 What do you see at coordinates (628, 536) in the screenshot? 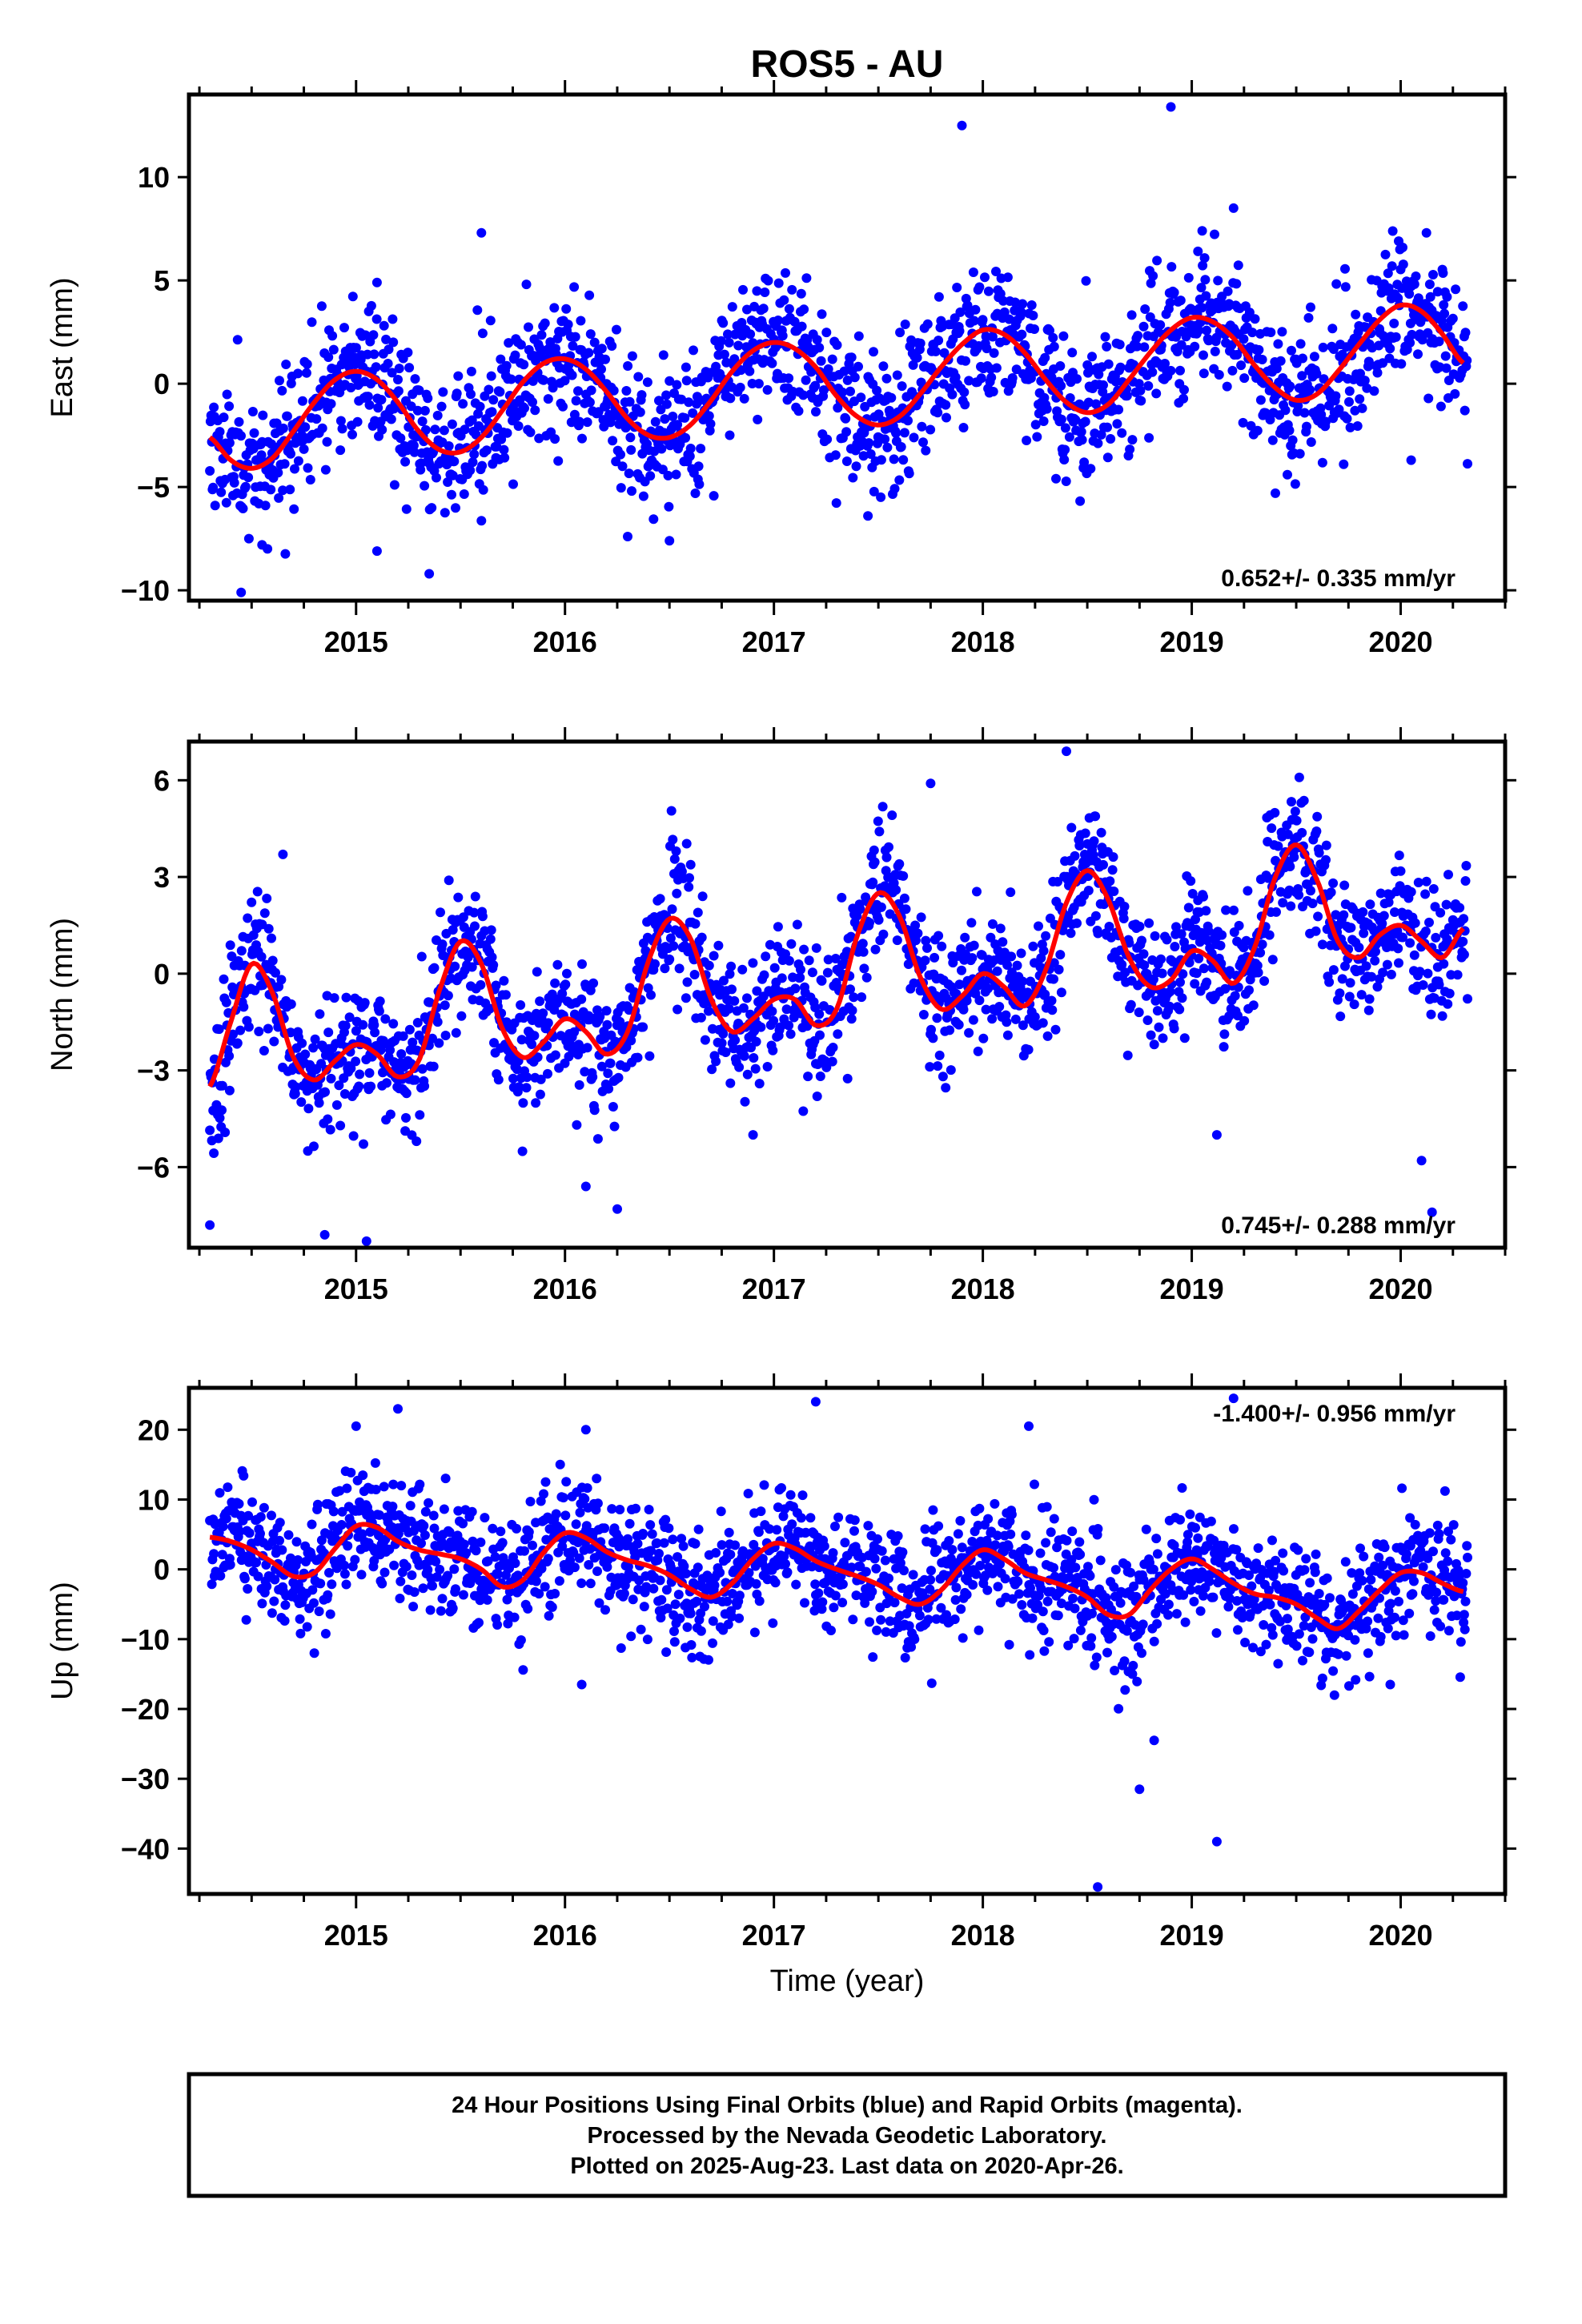
I see `east-outlier-point` at bounding box center [628, 536].